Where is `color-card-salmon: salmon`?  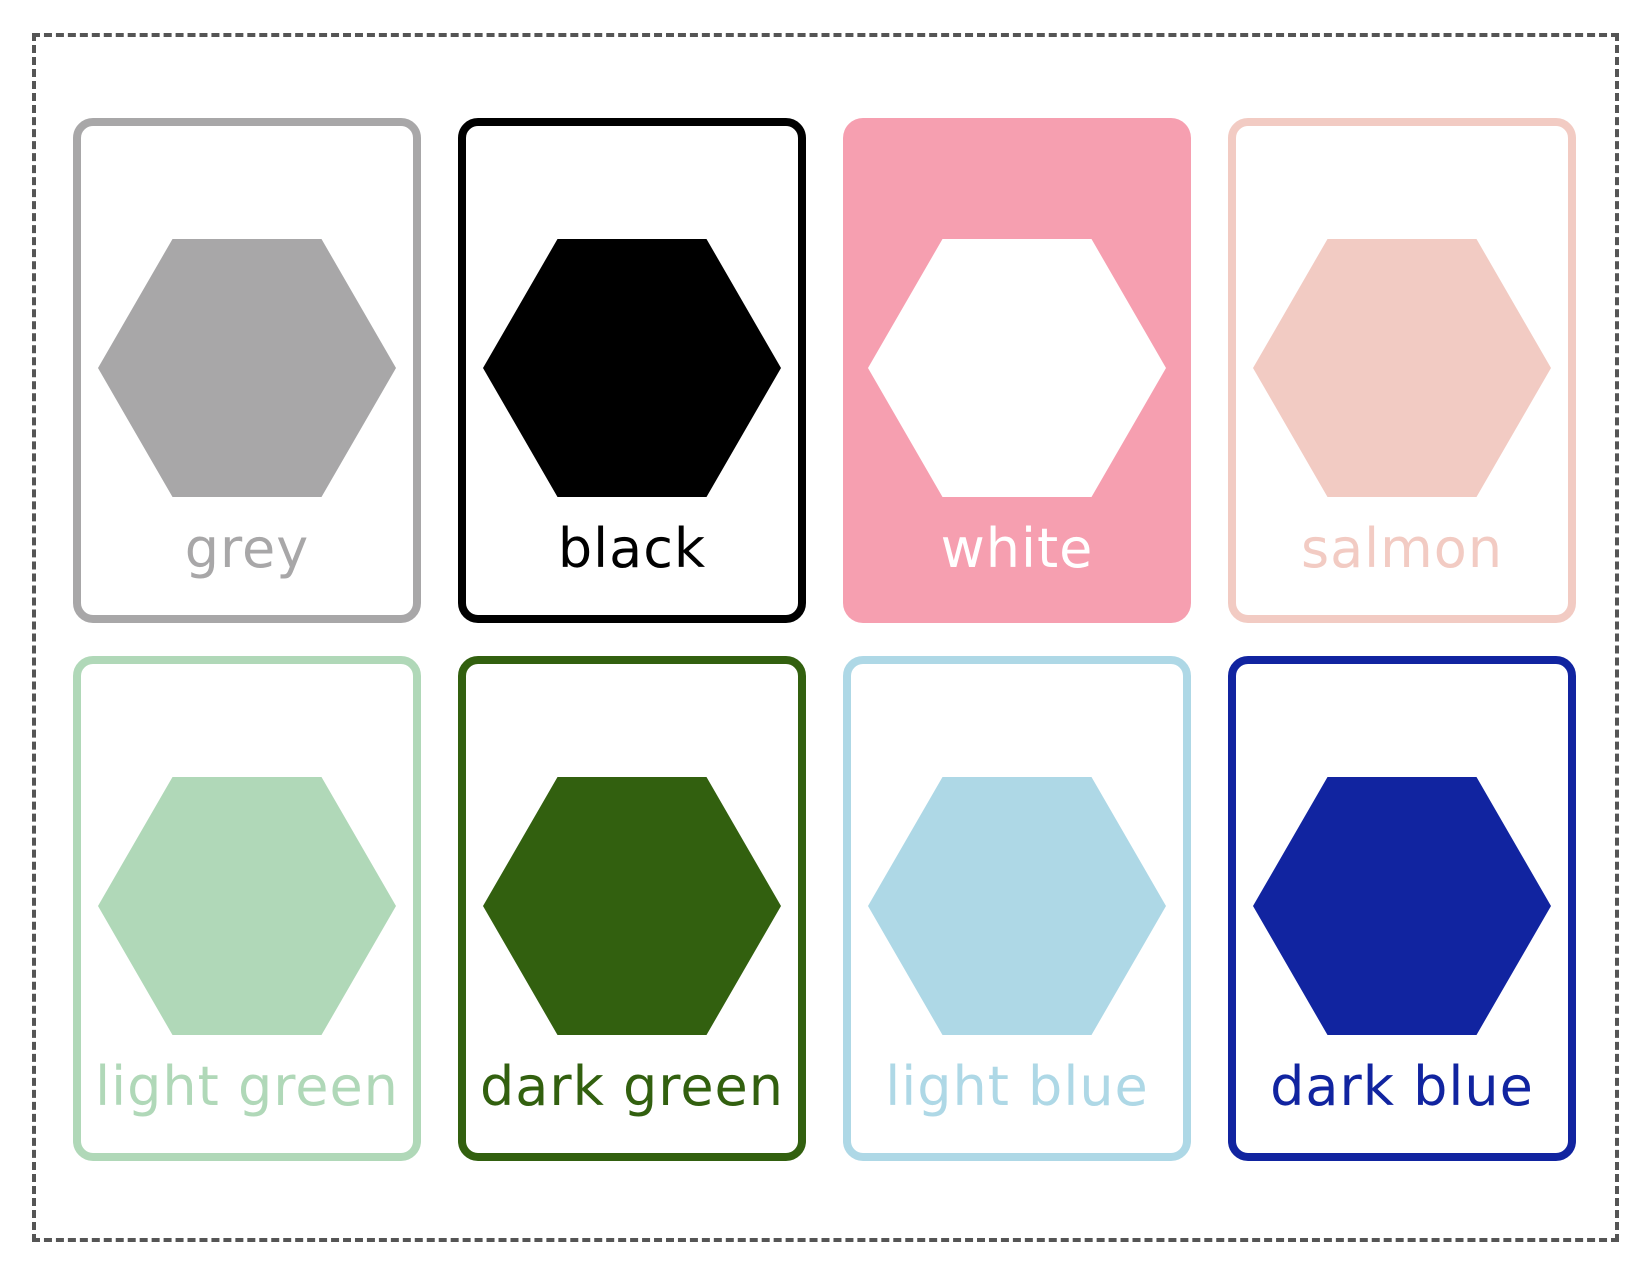
color-card-salmon: salmon is located at coordinates (1402, 370).